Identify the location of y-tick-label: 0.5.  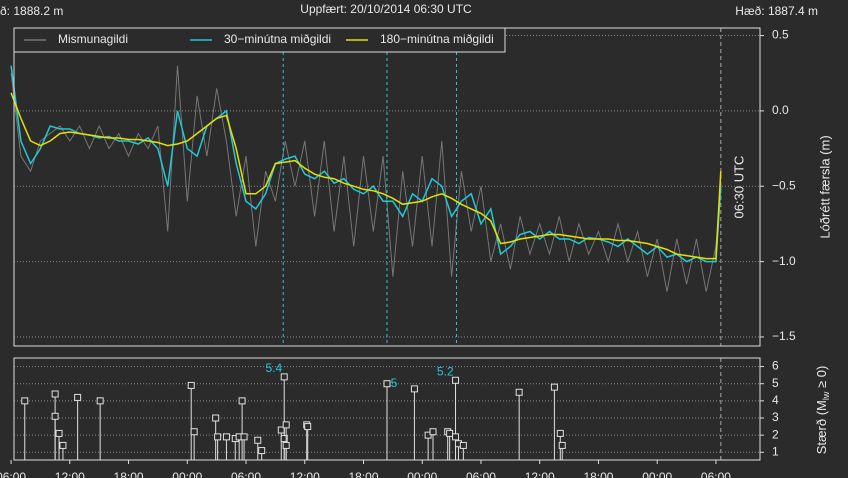
(780, 35).